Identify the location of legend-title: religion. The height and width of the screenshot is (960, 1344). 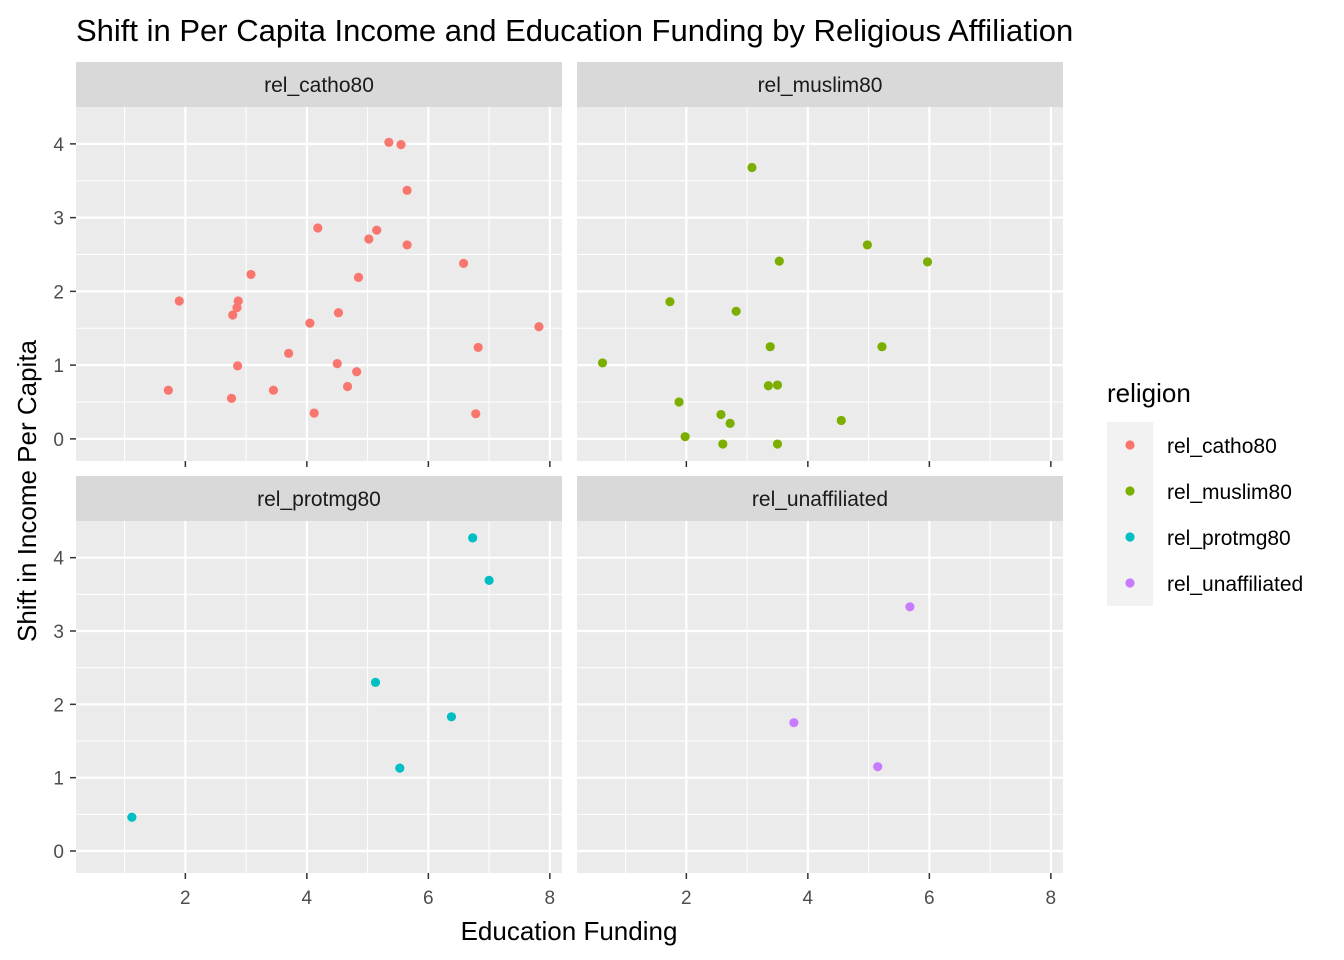
(1149, 393).